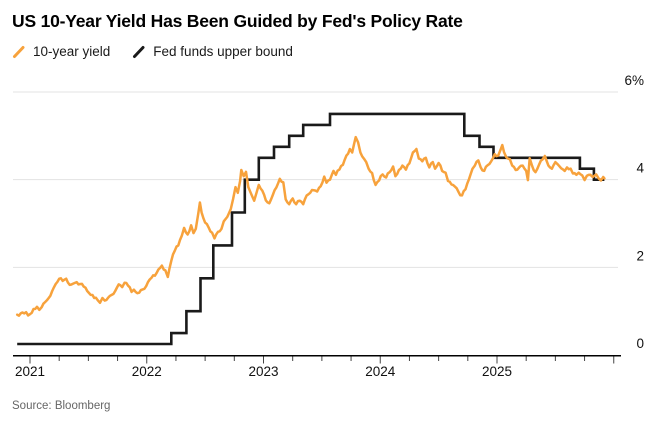  Describe the element at coordinates (61, 406) in the screenshot. I see `source-note: Source: Bloomberg` at that location.